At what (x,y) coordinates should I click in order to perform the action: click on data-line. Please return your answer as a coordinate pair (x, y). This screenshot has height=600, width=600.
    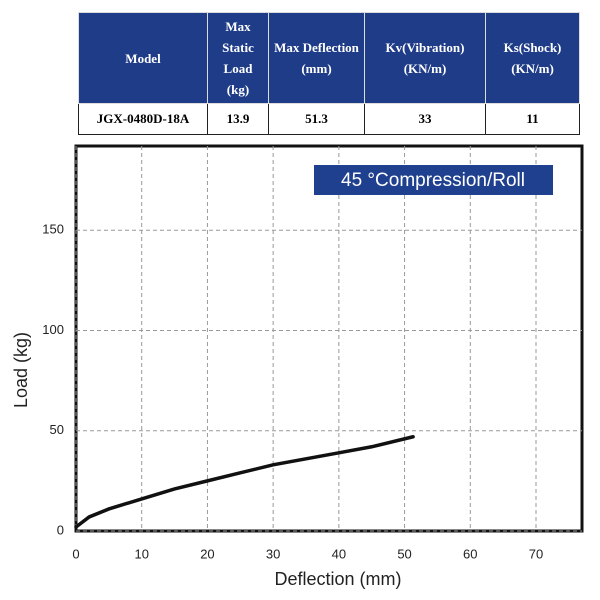
    Looking at the image, I should click on (244, 482).